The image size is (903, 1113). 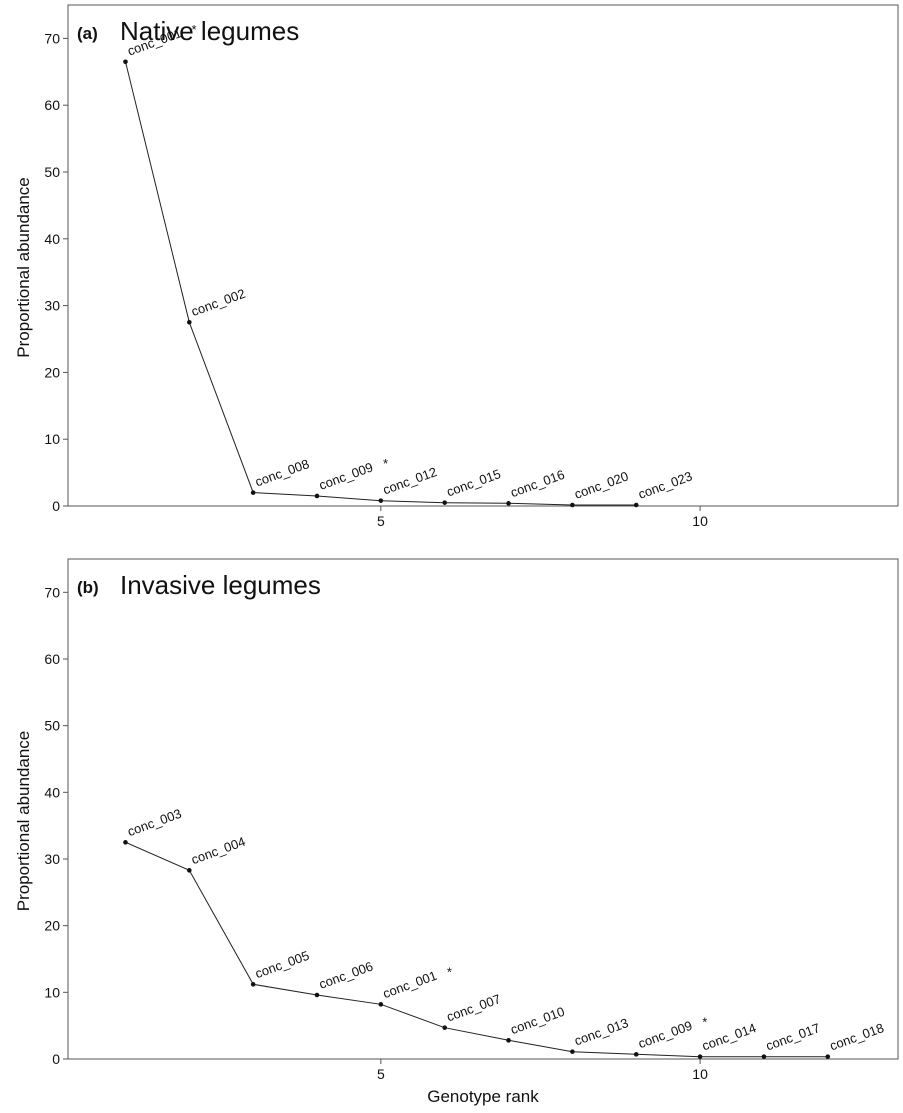 What do you see at coordinates (410, 480) in the screenshot?
I see `point-label: conc_012` at bounding box center [410, 480].